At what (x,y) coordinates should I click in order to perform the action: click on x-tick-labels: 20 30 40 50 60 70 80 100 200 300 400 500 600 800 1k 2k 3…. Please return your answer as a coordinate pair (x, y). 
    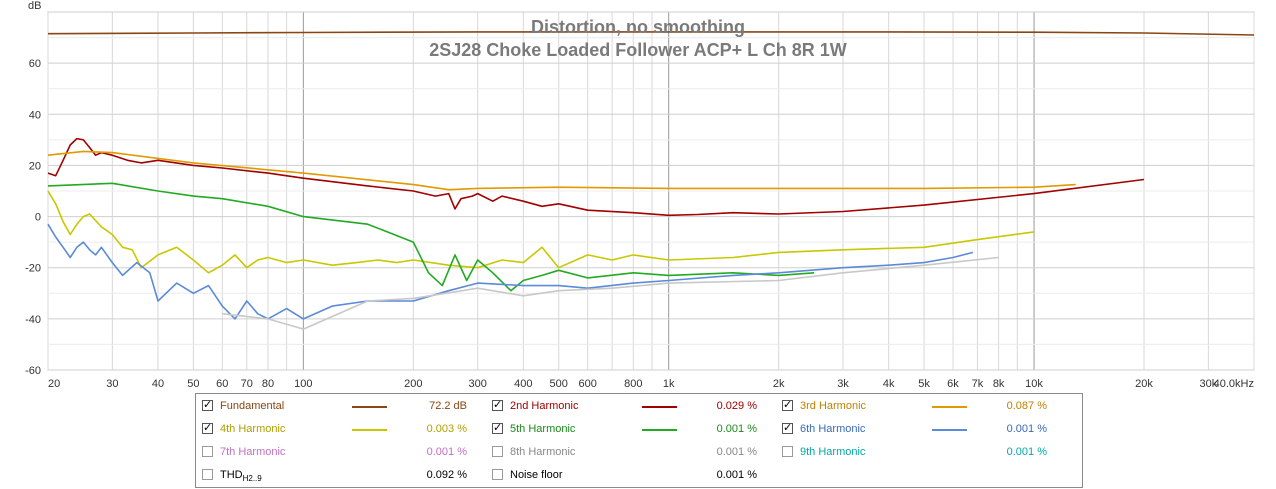
    Looking at the image, I should click on (651, 384).